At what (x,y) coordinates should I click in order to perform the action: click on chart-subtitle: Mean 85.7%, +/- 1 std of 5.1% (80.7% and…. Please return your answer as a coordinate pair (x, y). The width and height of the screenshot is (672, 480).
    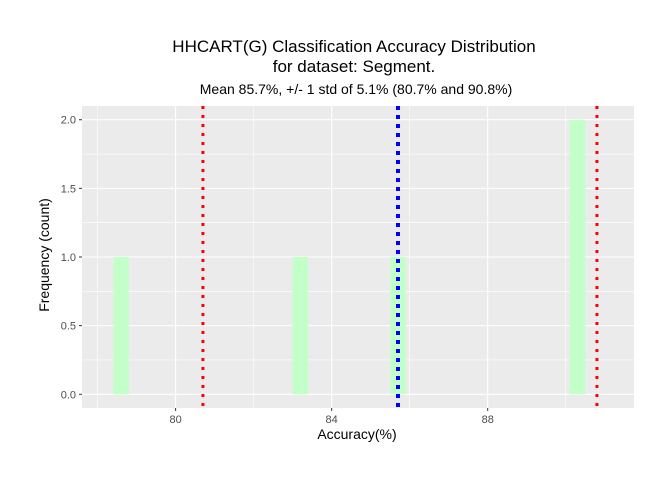
    Looking at the image, I should click on (356, 89).